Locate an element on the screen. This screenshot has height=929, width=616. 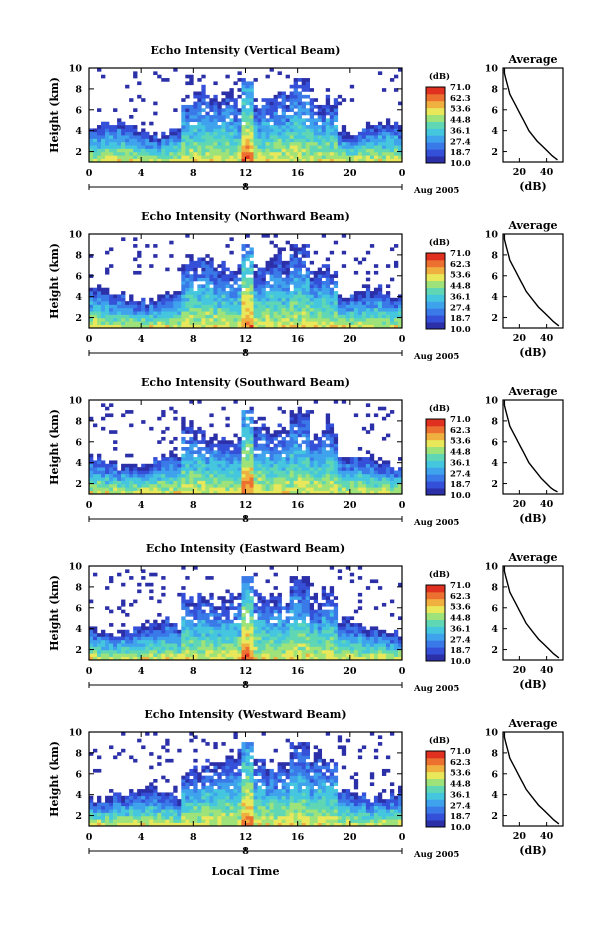
x-tick-label: 12 is located at coordinates (245, 339).